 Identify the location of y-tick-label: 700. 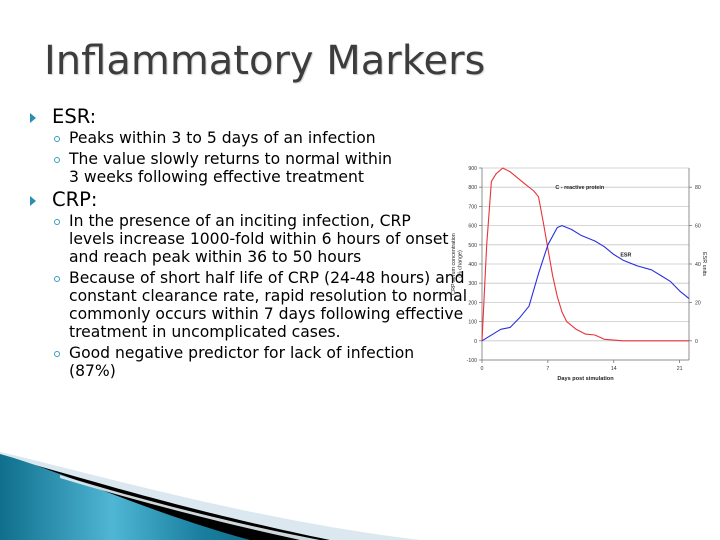
(472, 207).